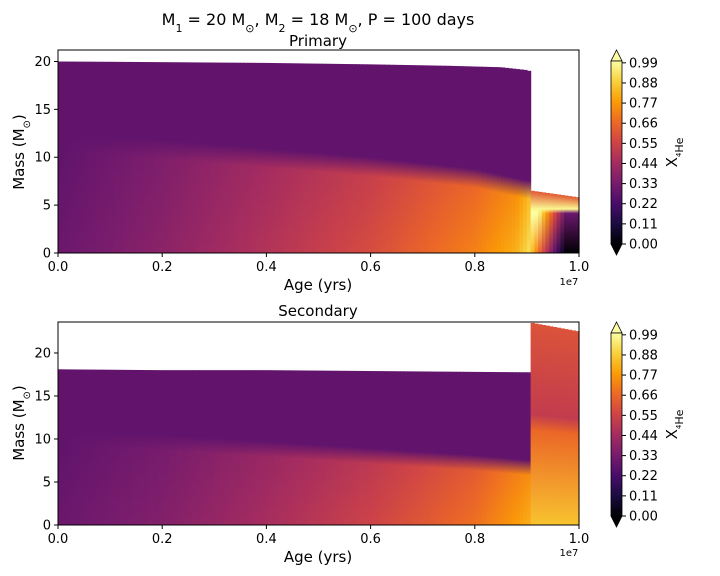  Describe the element at coordinates (47, 482) in the screenshot. I see `secondary-y-tick-label: 5` at that location.